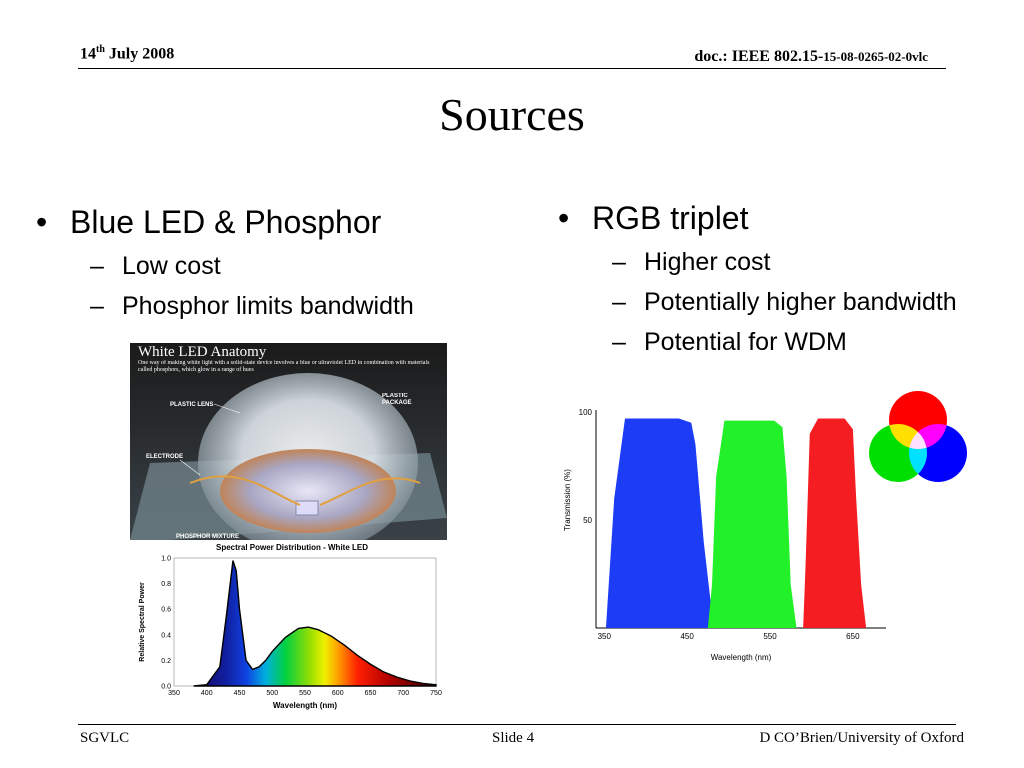 This screenshot has width=1024, height=768. Describe the element at coordinates (171, 266) in the screenshot. I see `left-sub-item-text: Low cost` at that location.